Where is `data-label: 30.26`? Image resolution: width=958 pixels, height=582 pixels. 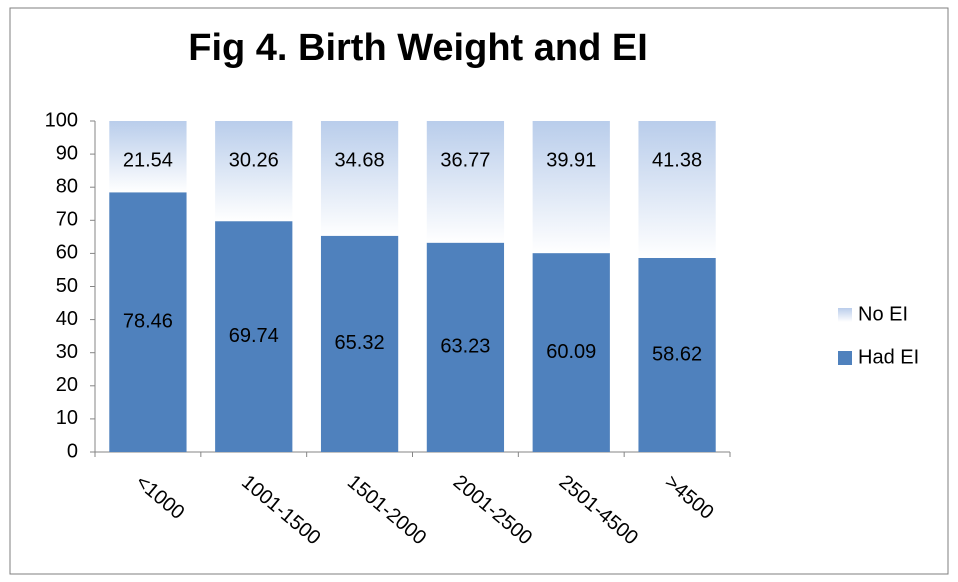
data-label: 30.26 is located at coordinates (254, 160).